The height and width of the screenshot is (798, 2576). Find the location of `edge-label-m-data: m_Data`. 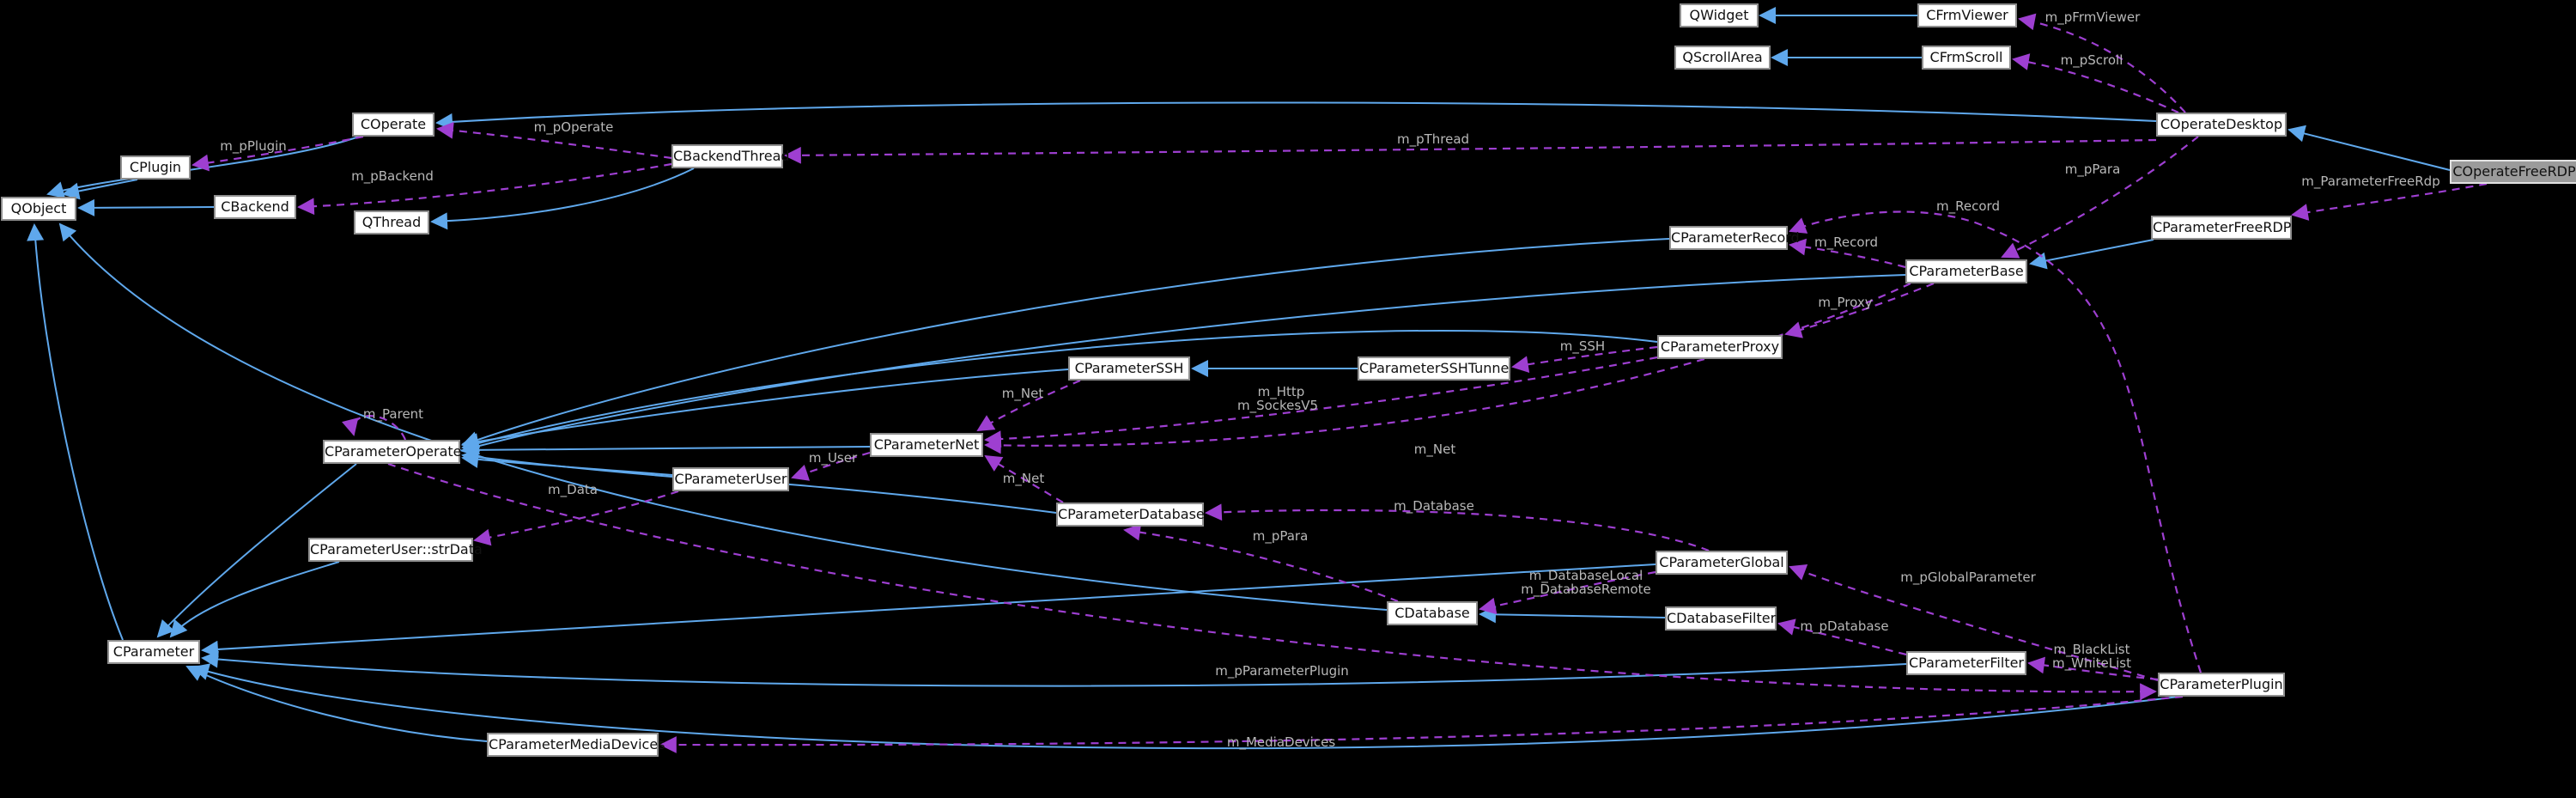

edge-label-m-data: m_Data is located at coordinates (573, 489).